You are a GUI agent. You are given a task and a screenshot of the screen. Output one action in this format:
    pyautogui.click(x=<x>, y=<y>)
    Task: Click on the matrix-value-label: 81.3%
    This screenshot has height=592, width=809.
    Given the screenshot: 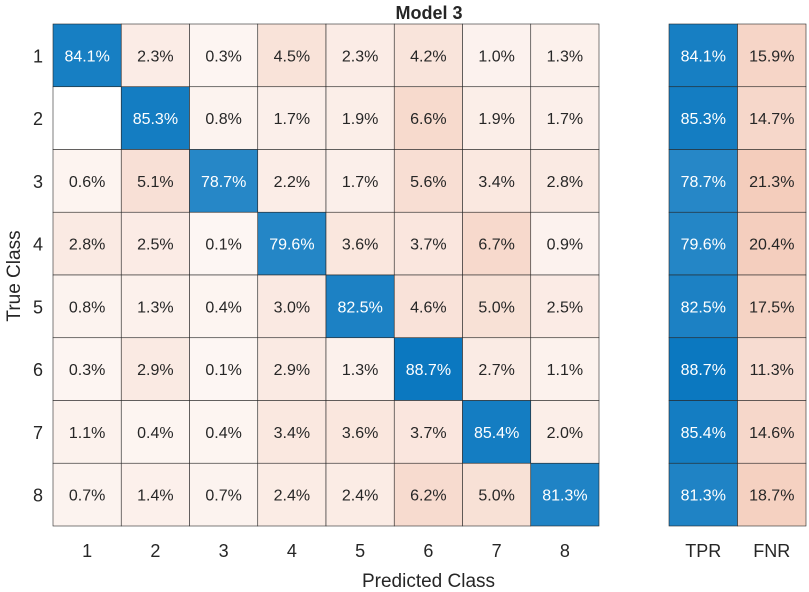 What is the action you would take?
    pyautogui.click(x=564, y=496)
    